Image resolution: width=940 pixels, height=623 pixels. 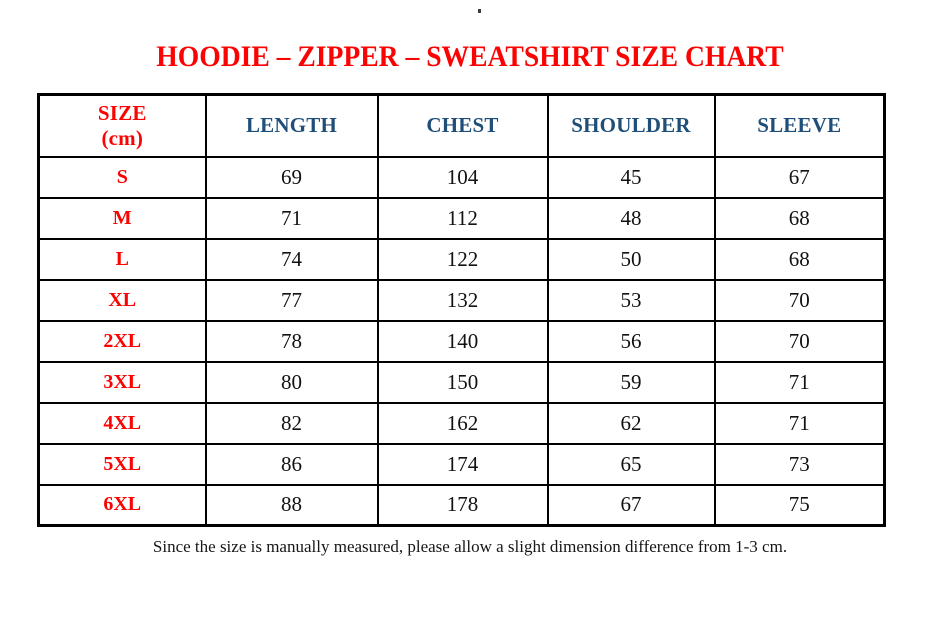 I want to click on stray-dot, so click(x=479, y=11).